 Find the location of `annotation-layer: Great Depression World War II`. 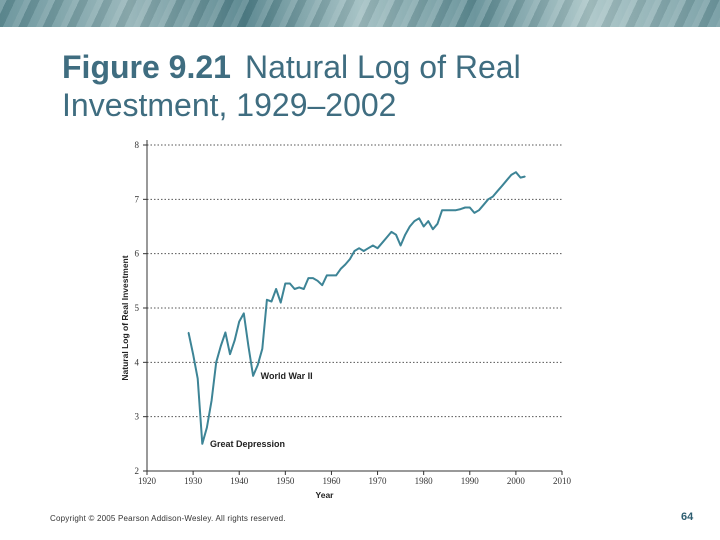

annotation-layer: Great Depression World War II is located at coordinates (261, 410).